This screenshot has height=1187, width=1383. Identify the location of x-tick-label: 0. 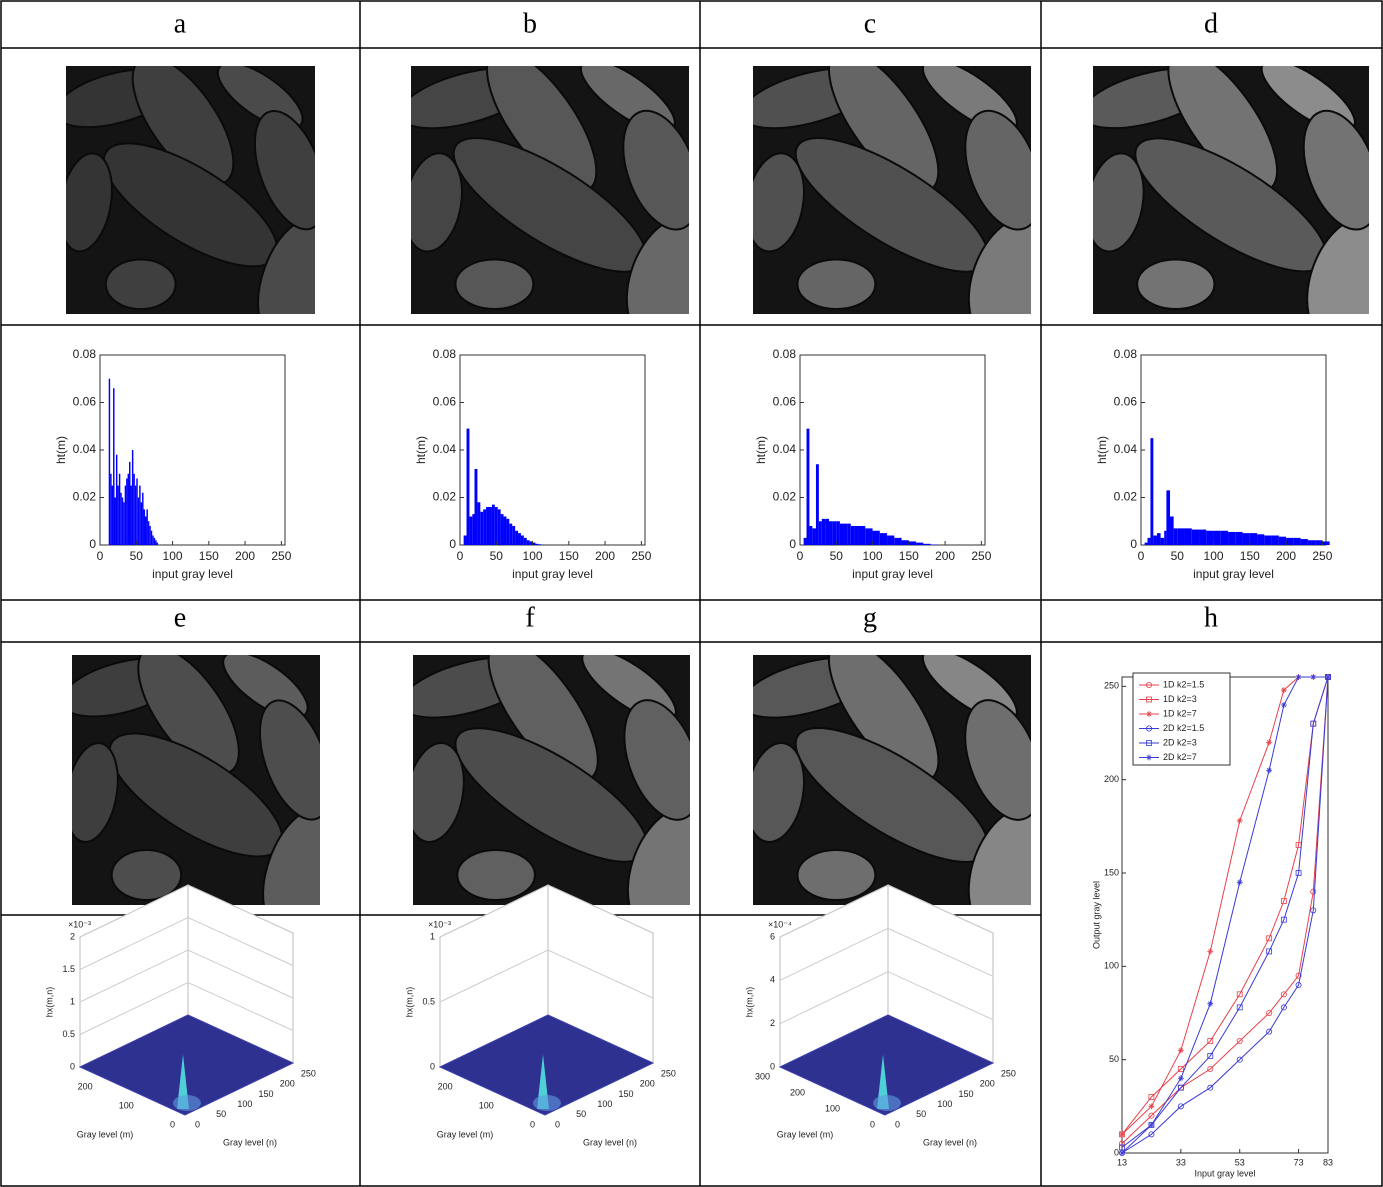
(460, 556).